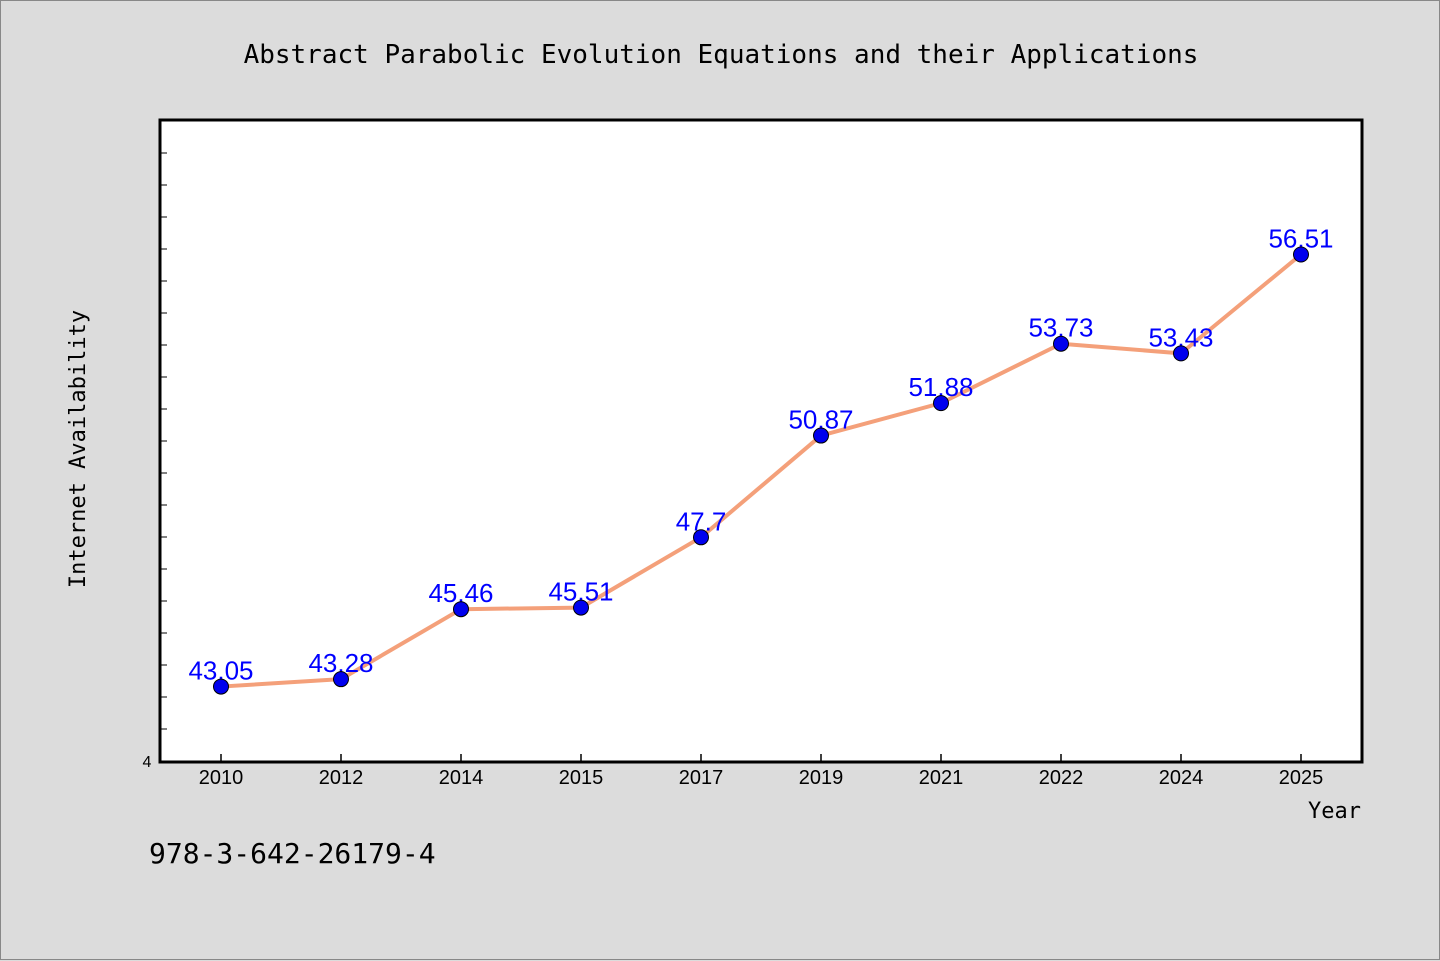 The height and width of the screenshot is (961, 1440). What do you see at coordinates (821, 778) in the screenshot?
I see `x-tick-label: 2019` at bounding box center [821, 778].